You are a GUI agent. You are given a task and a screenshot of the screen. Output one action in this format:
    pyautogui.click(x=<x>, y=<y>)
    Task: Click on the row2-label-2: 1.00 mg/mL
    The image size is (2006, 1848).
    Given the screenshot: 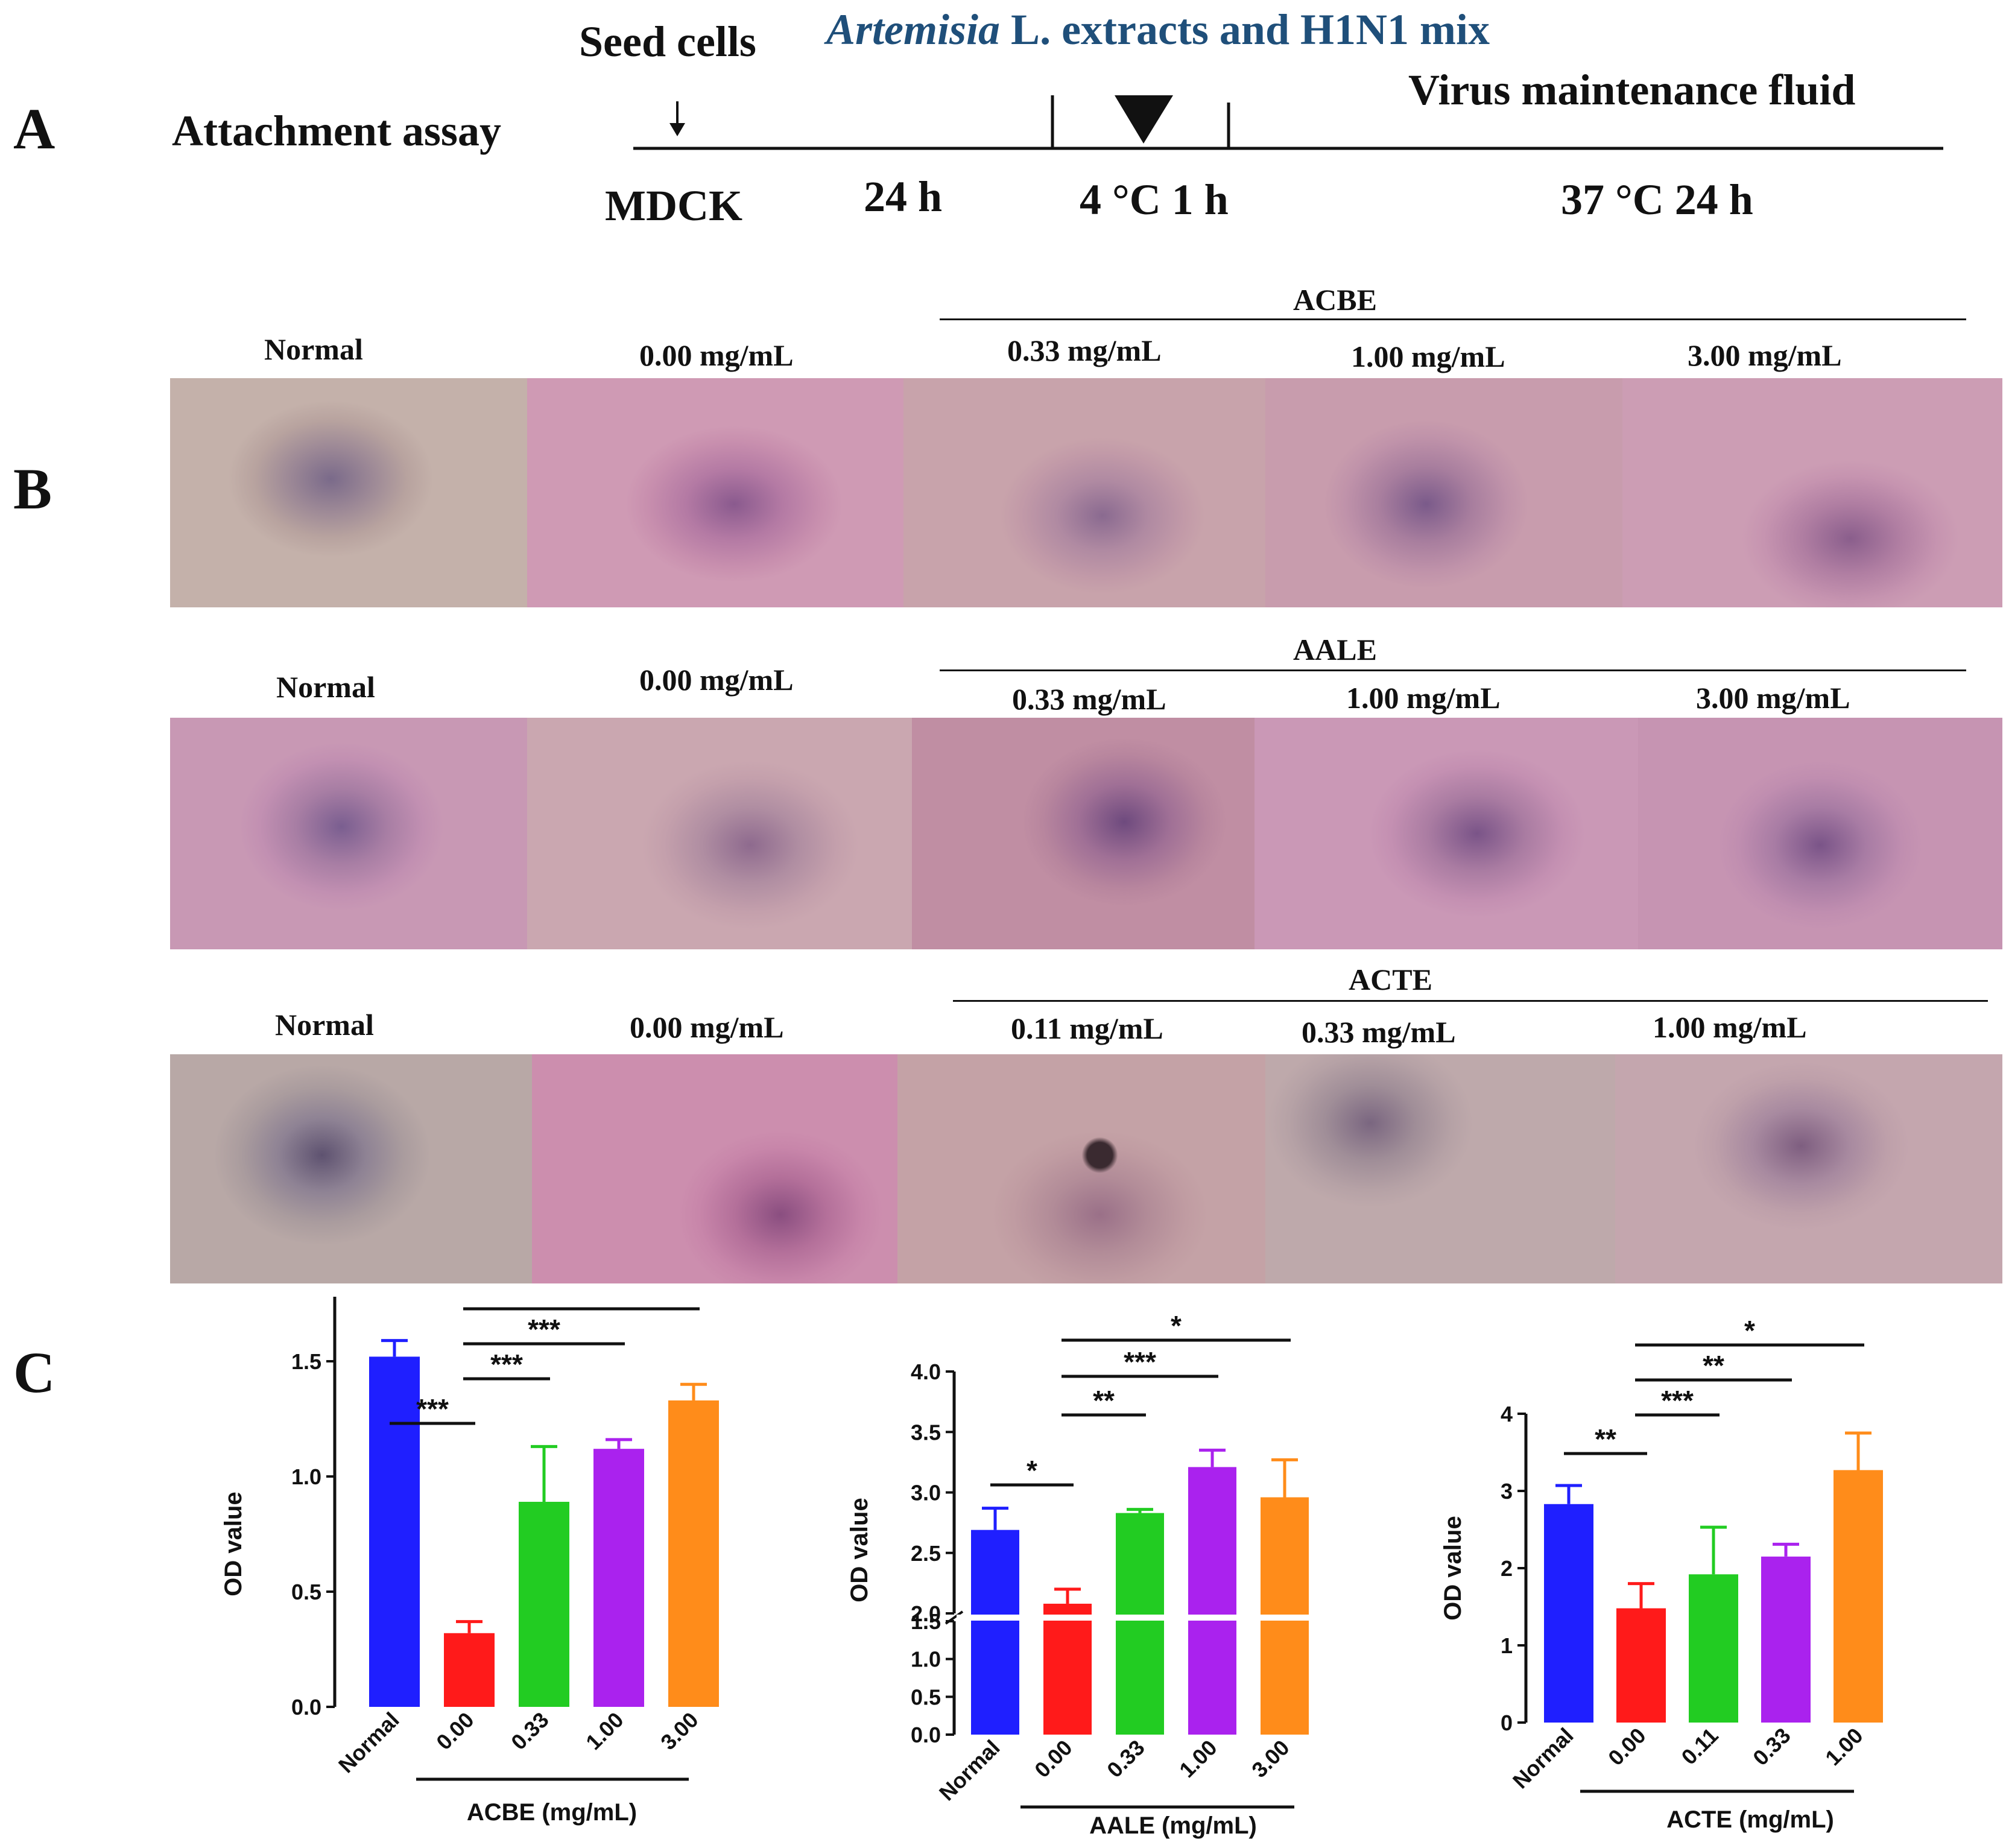 What is the action you would take?
    pyautogui.click(x=1423, y=698)
    